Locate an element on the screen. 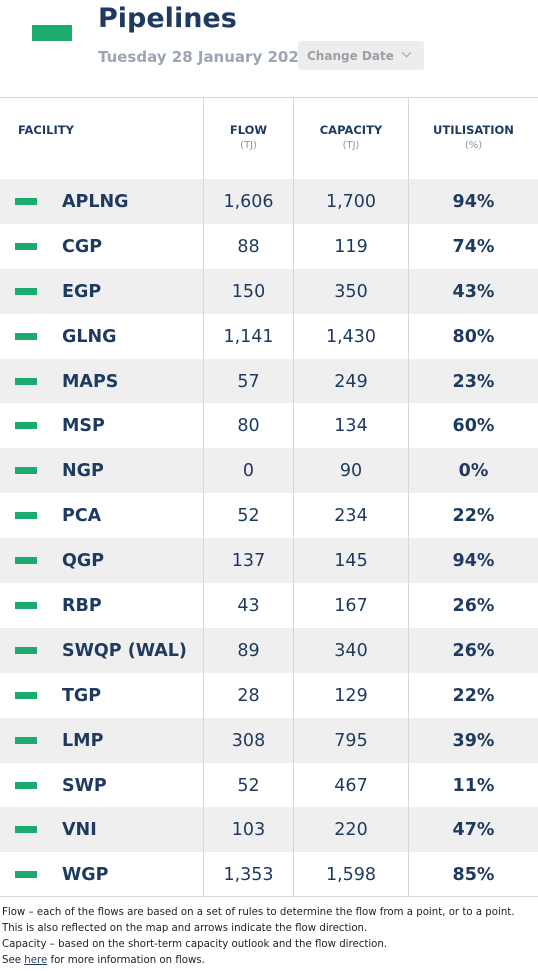 This screenshot has width=538, height=971. flow-value: 1,353 is located at coordinates (248, 875).